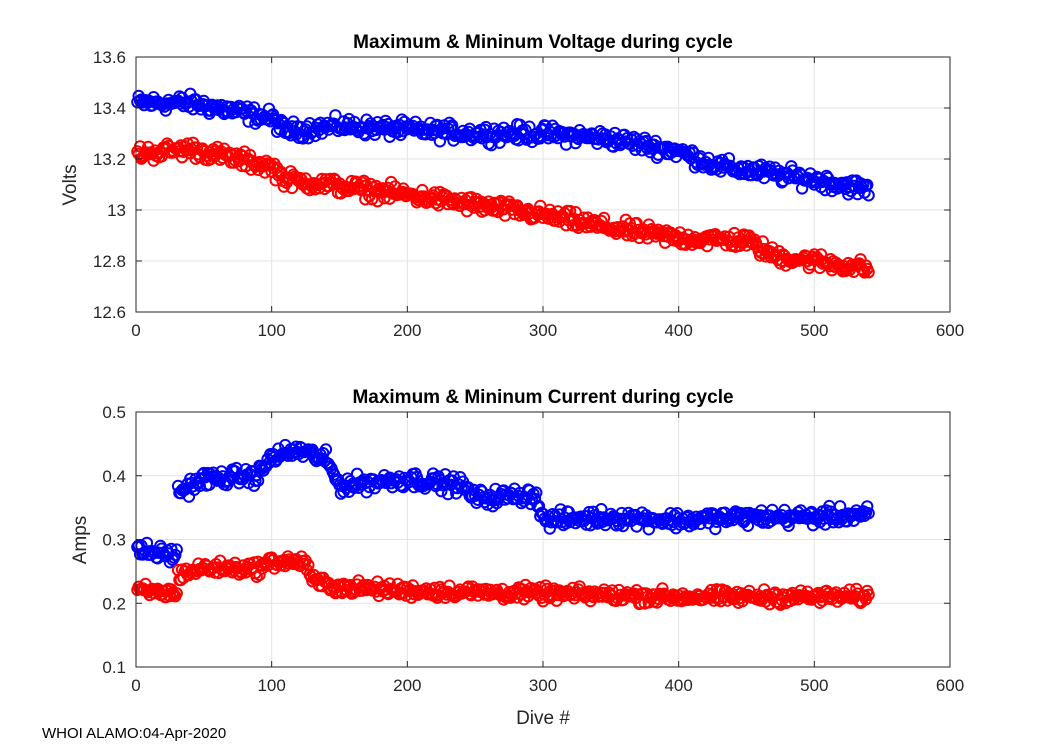 The image size is (1050, 750). I want to click on series-minimum-voltage, so click(503, 207).